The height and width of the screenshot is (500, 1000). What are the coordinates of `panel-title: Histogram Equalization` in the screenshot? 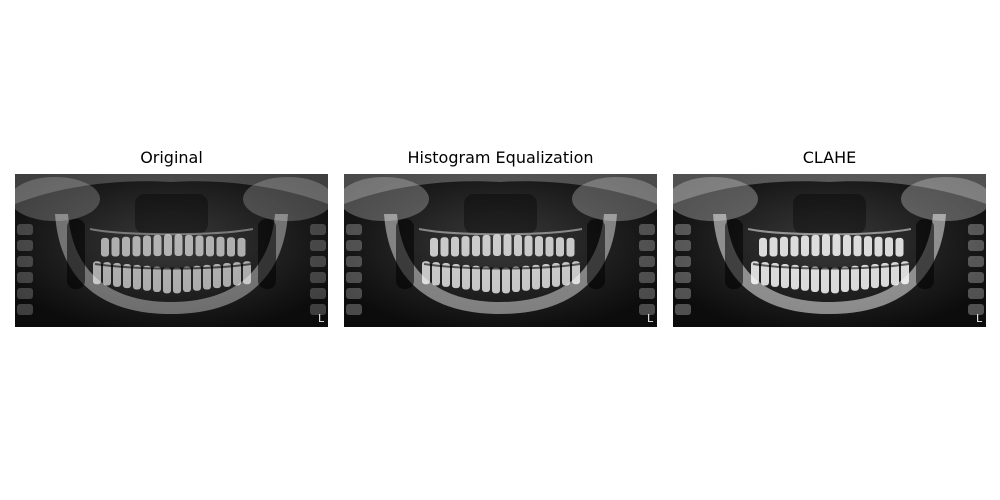 It's located at (500, 157).